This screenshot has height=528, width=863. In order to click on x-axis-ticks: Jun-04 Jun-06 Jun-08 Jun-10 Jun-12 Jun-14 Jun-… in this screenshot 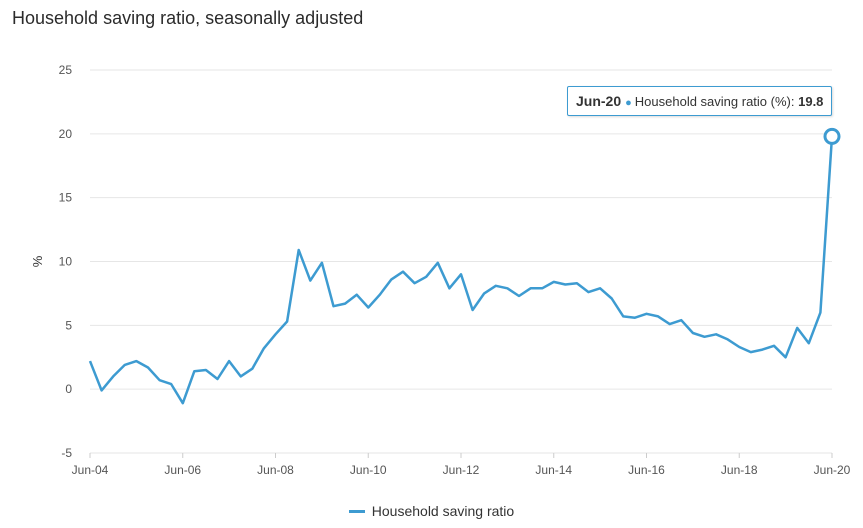, I will do `click(461, 465)`.